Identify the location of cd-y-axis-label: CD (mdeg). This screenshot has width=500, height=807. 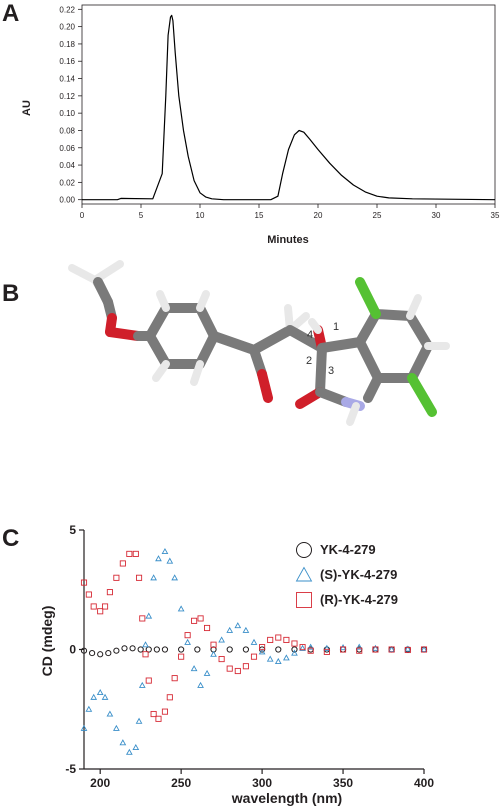
(47, 641).